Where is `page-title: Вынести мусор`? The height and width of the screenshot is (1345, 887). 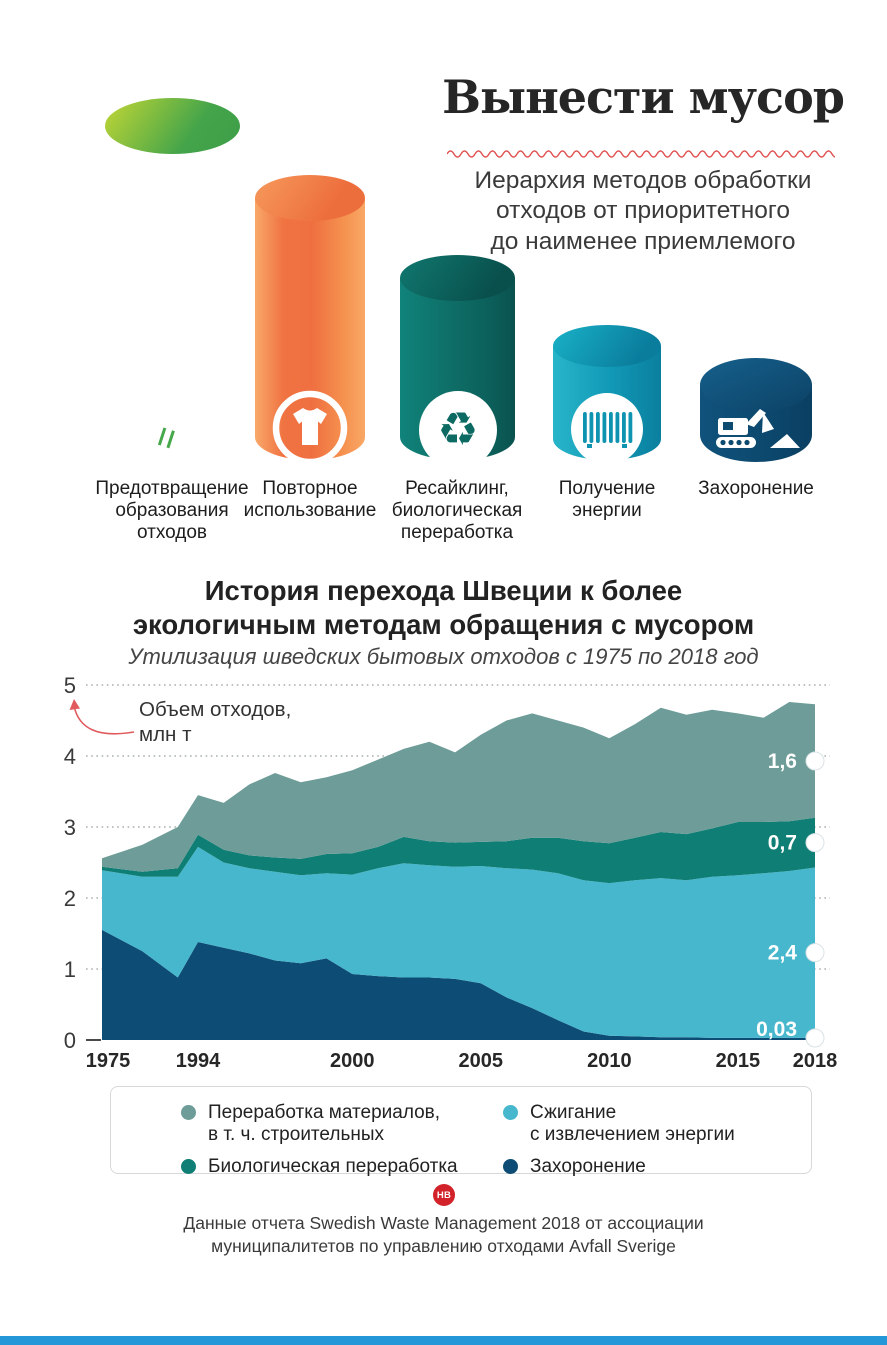 page-title: Вынести мусор is located at coordinates (643, 97).